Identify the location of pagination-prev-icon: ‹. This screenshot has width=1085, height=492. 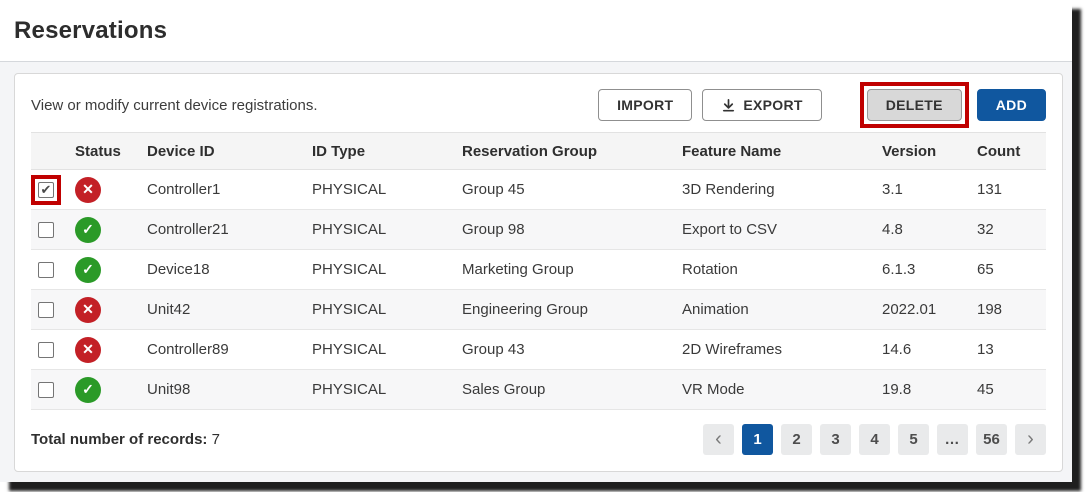
(718, 439).